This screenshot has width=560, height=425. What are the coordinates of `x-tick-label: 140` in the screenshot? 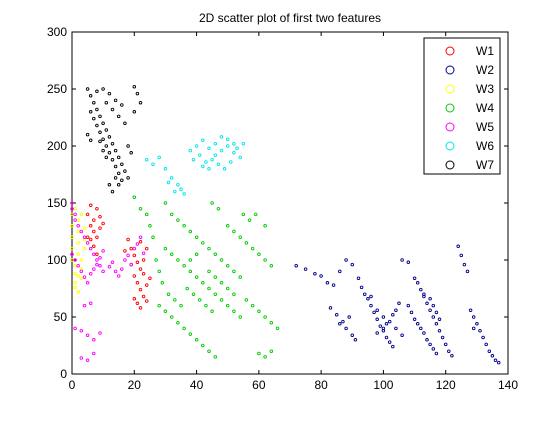 It's located at (508, 385).